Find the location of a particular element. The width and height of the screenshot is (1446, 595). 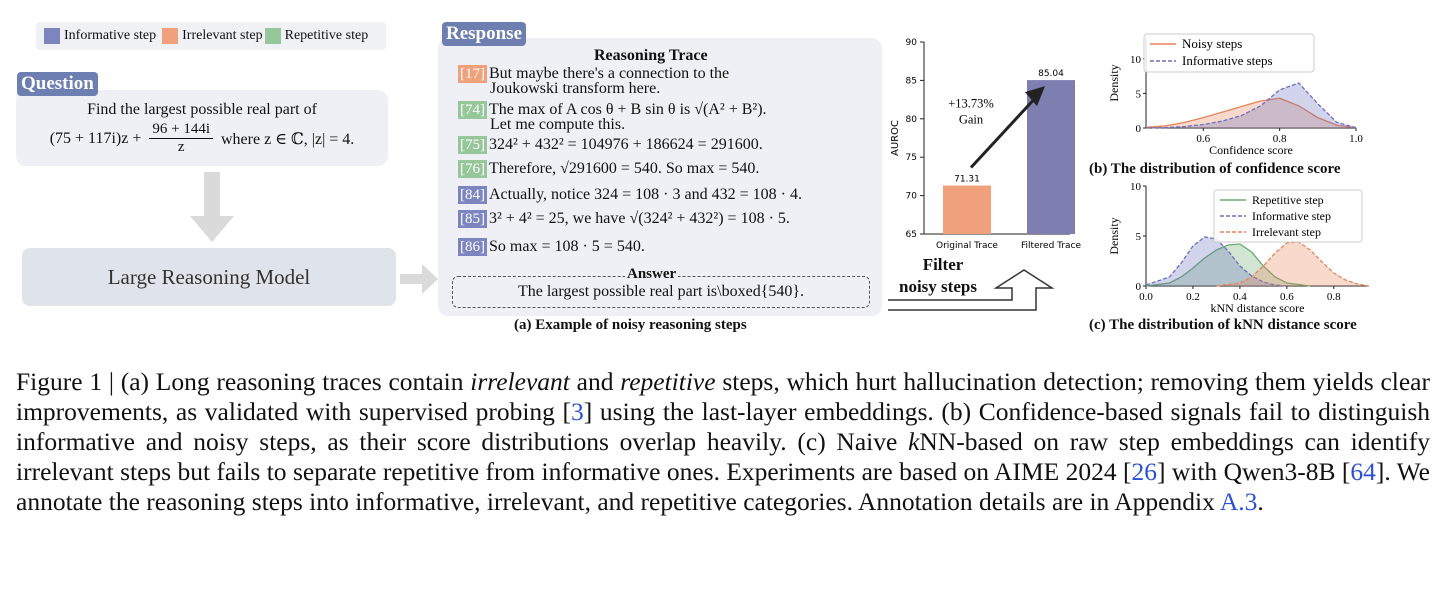

step-text: But maybe there's a connection to the is located at coordinates (609, 73).